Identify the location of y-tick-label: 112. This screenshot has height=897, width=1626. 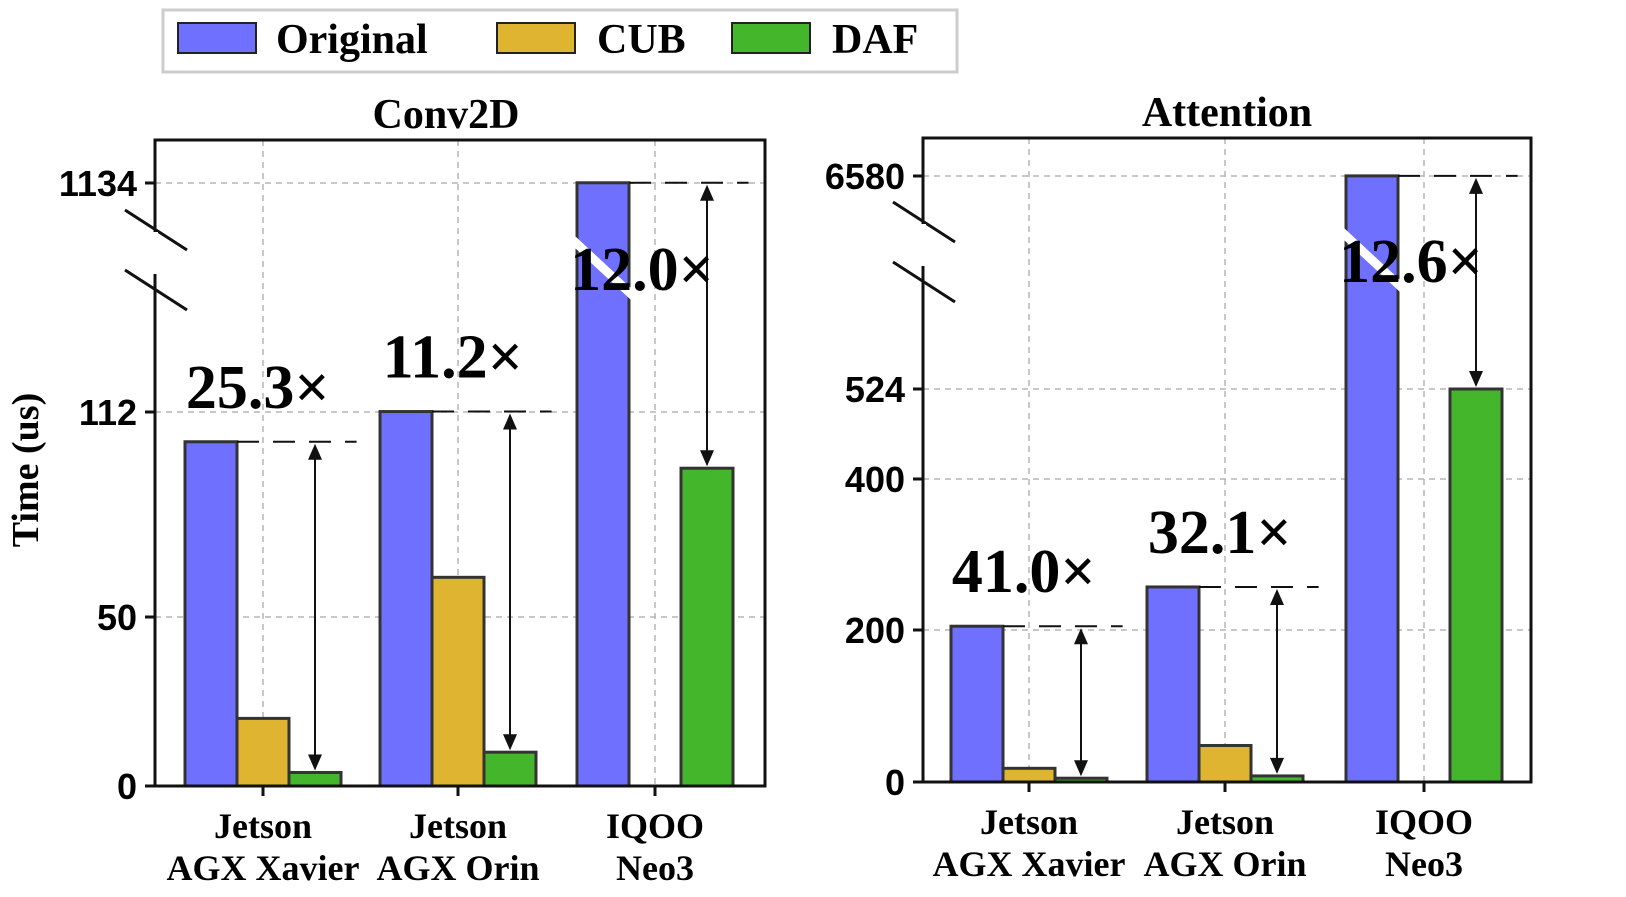
(108, 412).